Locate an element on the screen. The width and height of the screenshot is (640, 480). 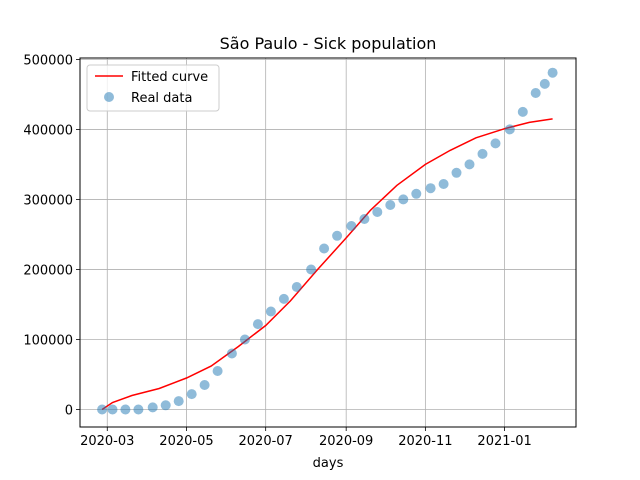
y-tick-label: 0 is located at coordinates (69, 410).